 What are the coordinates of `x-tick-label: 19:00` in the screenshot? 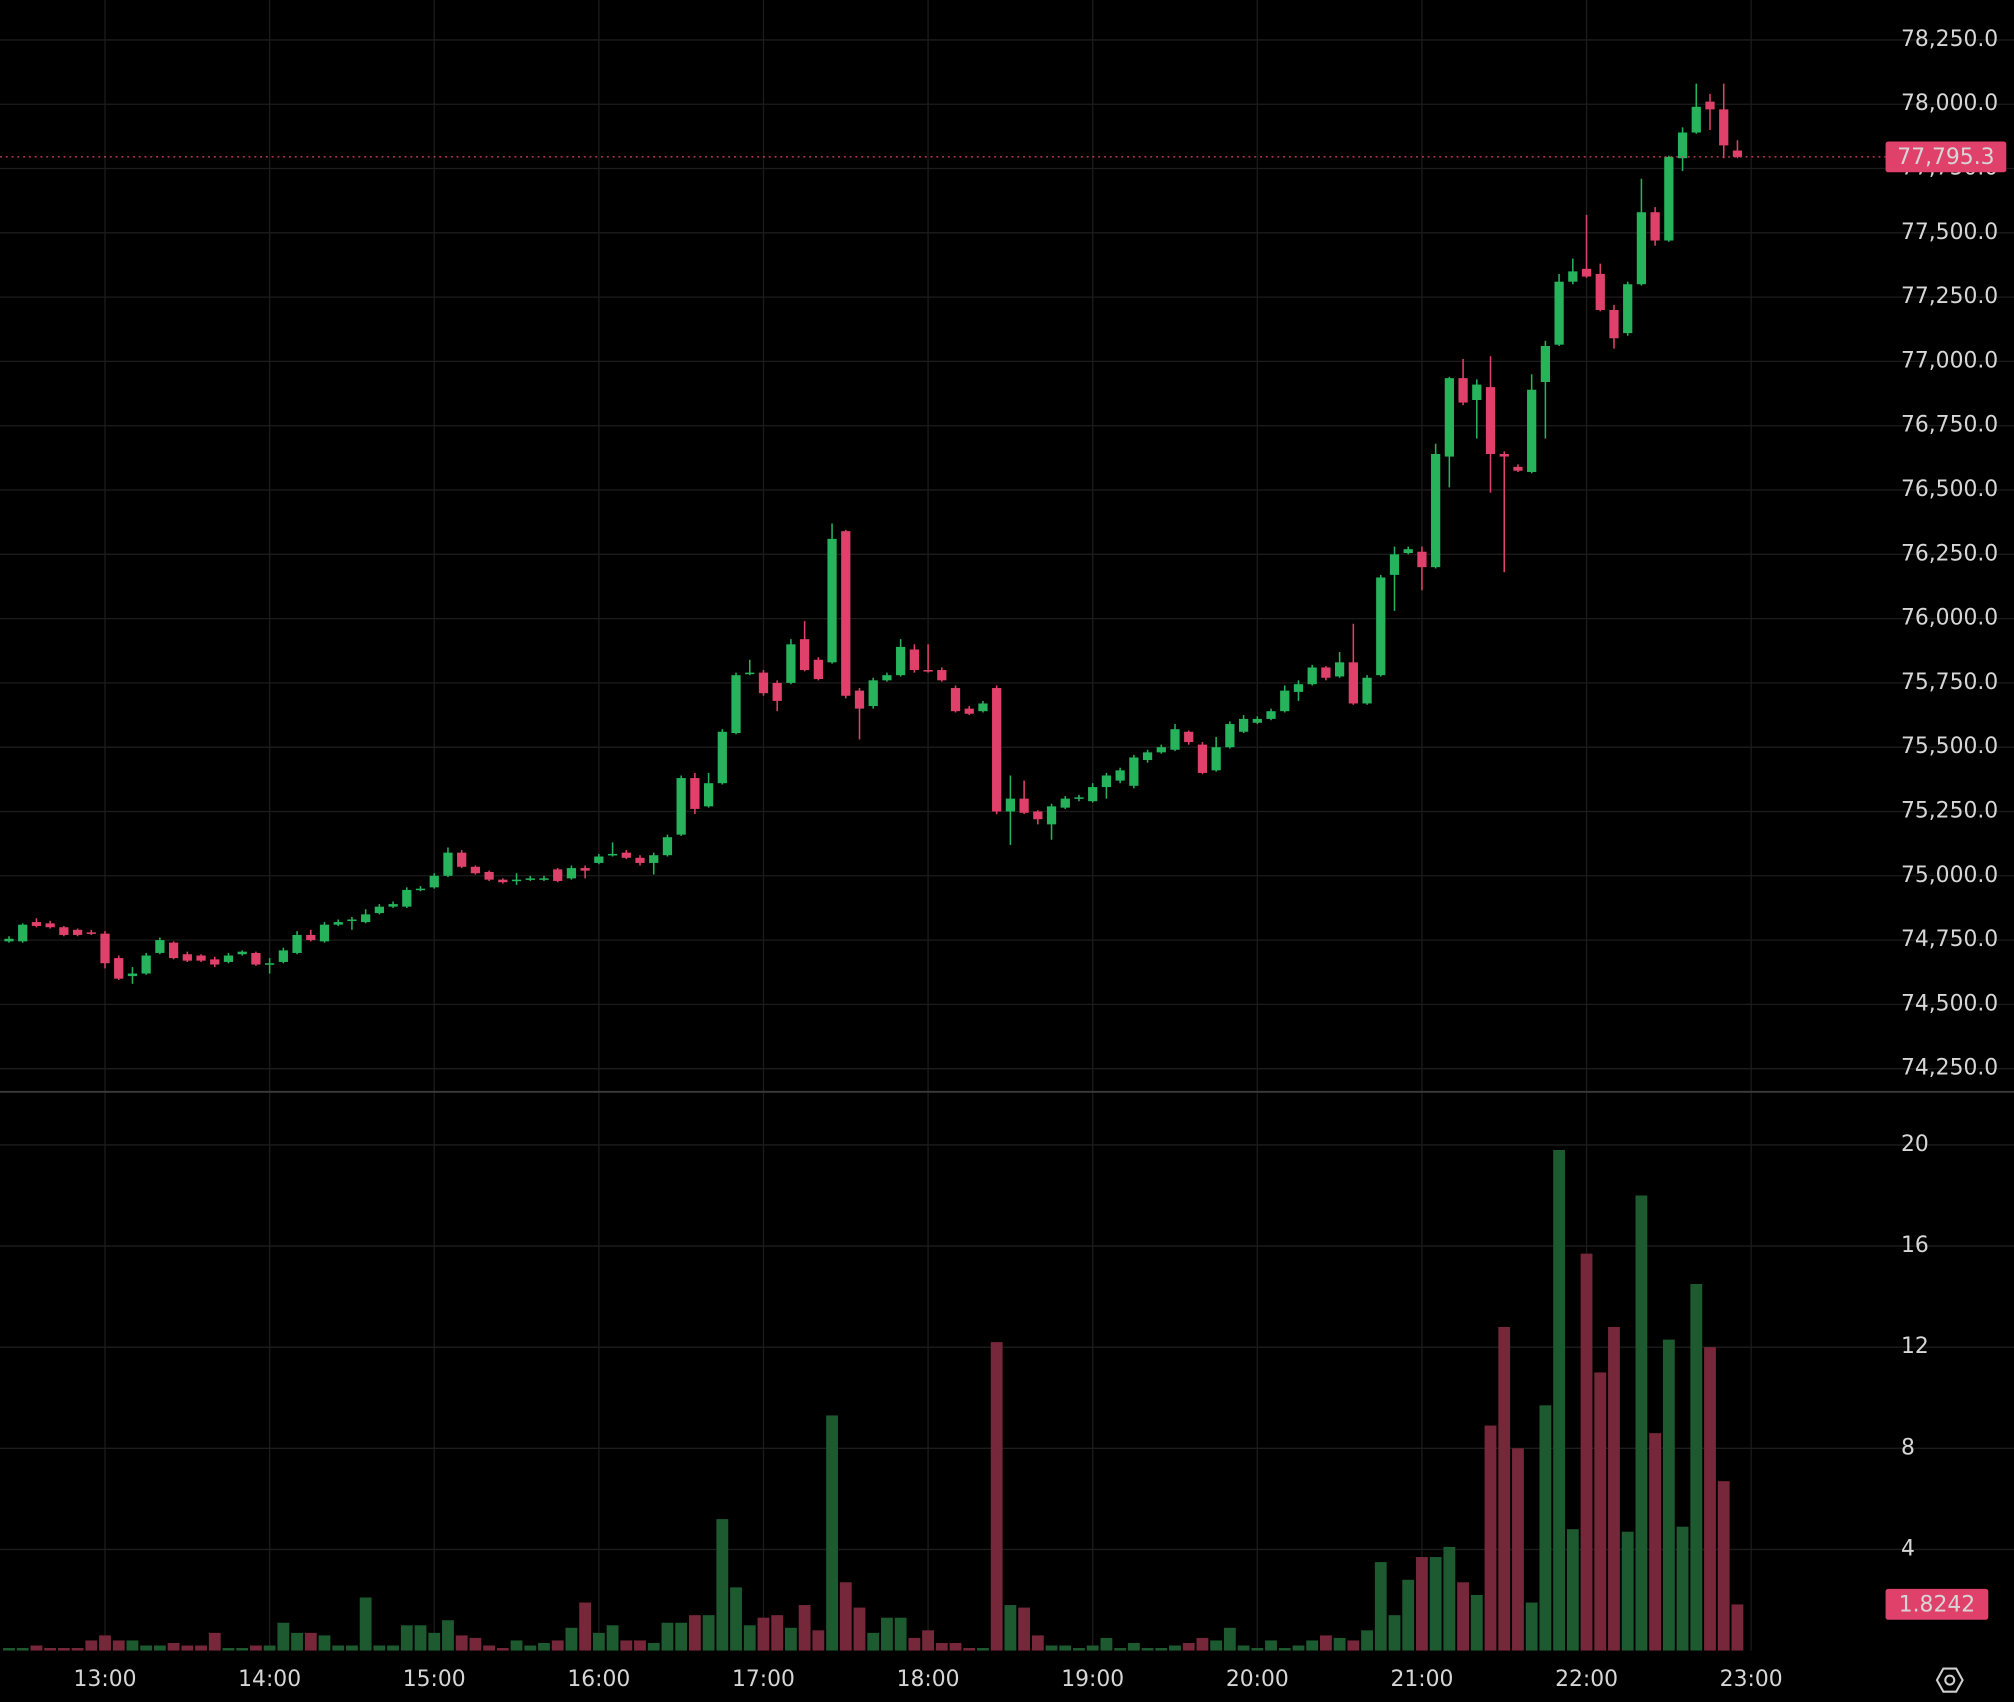 It's located at (1092, 1679).